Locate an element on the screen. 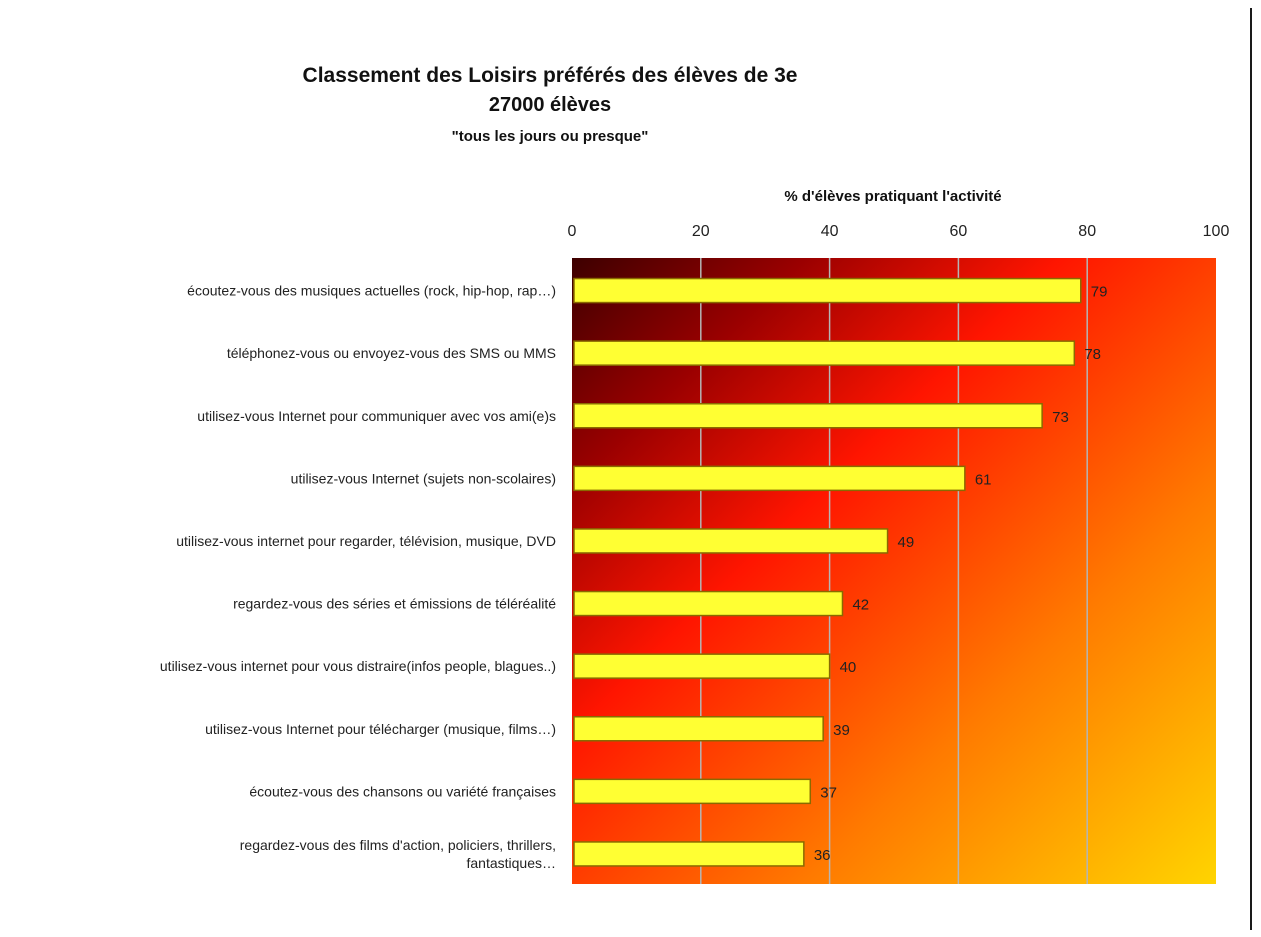  x-tick-label-0: 0 is located at coordinates (572, 231).